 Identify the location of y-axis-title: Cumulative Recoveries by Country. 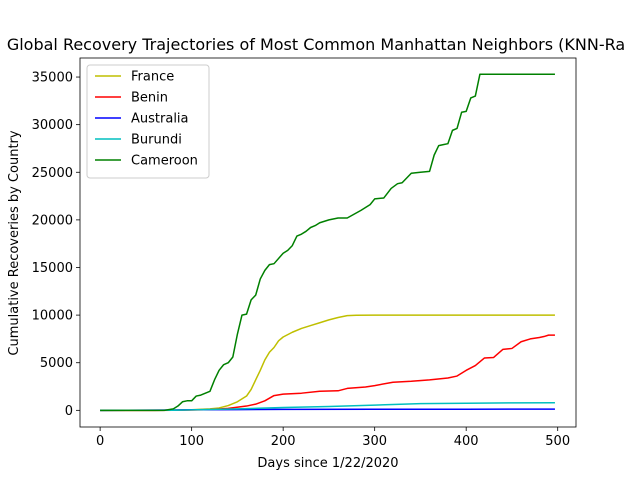
(14, 242).